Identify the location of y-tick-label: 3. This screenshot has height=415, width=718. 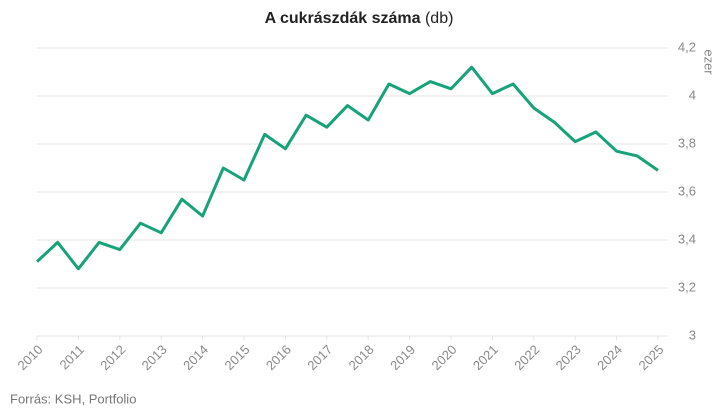
(692, 334).